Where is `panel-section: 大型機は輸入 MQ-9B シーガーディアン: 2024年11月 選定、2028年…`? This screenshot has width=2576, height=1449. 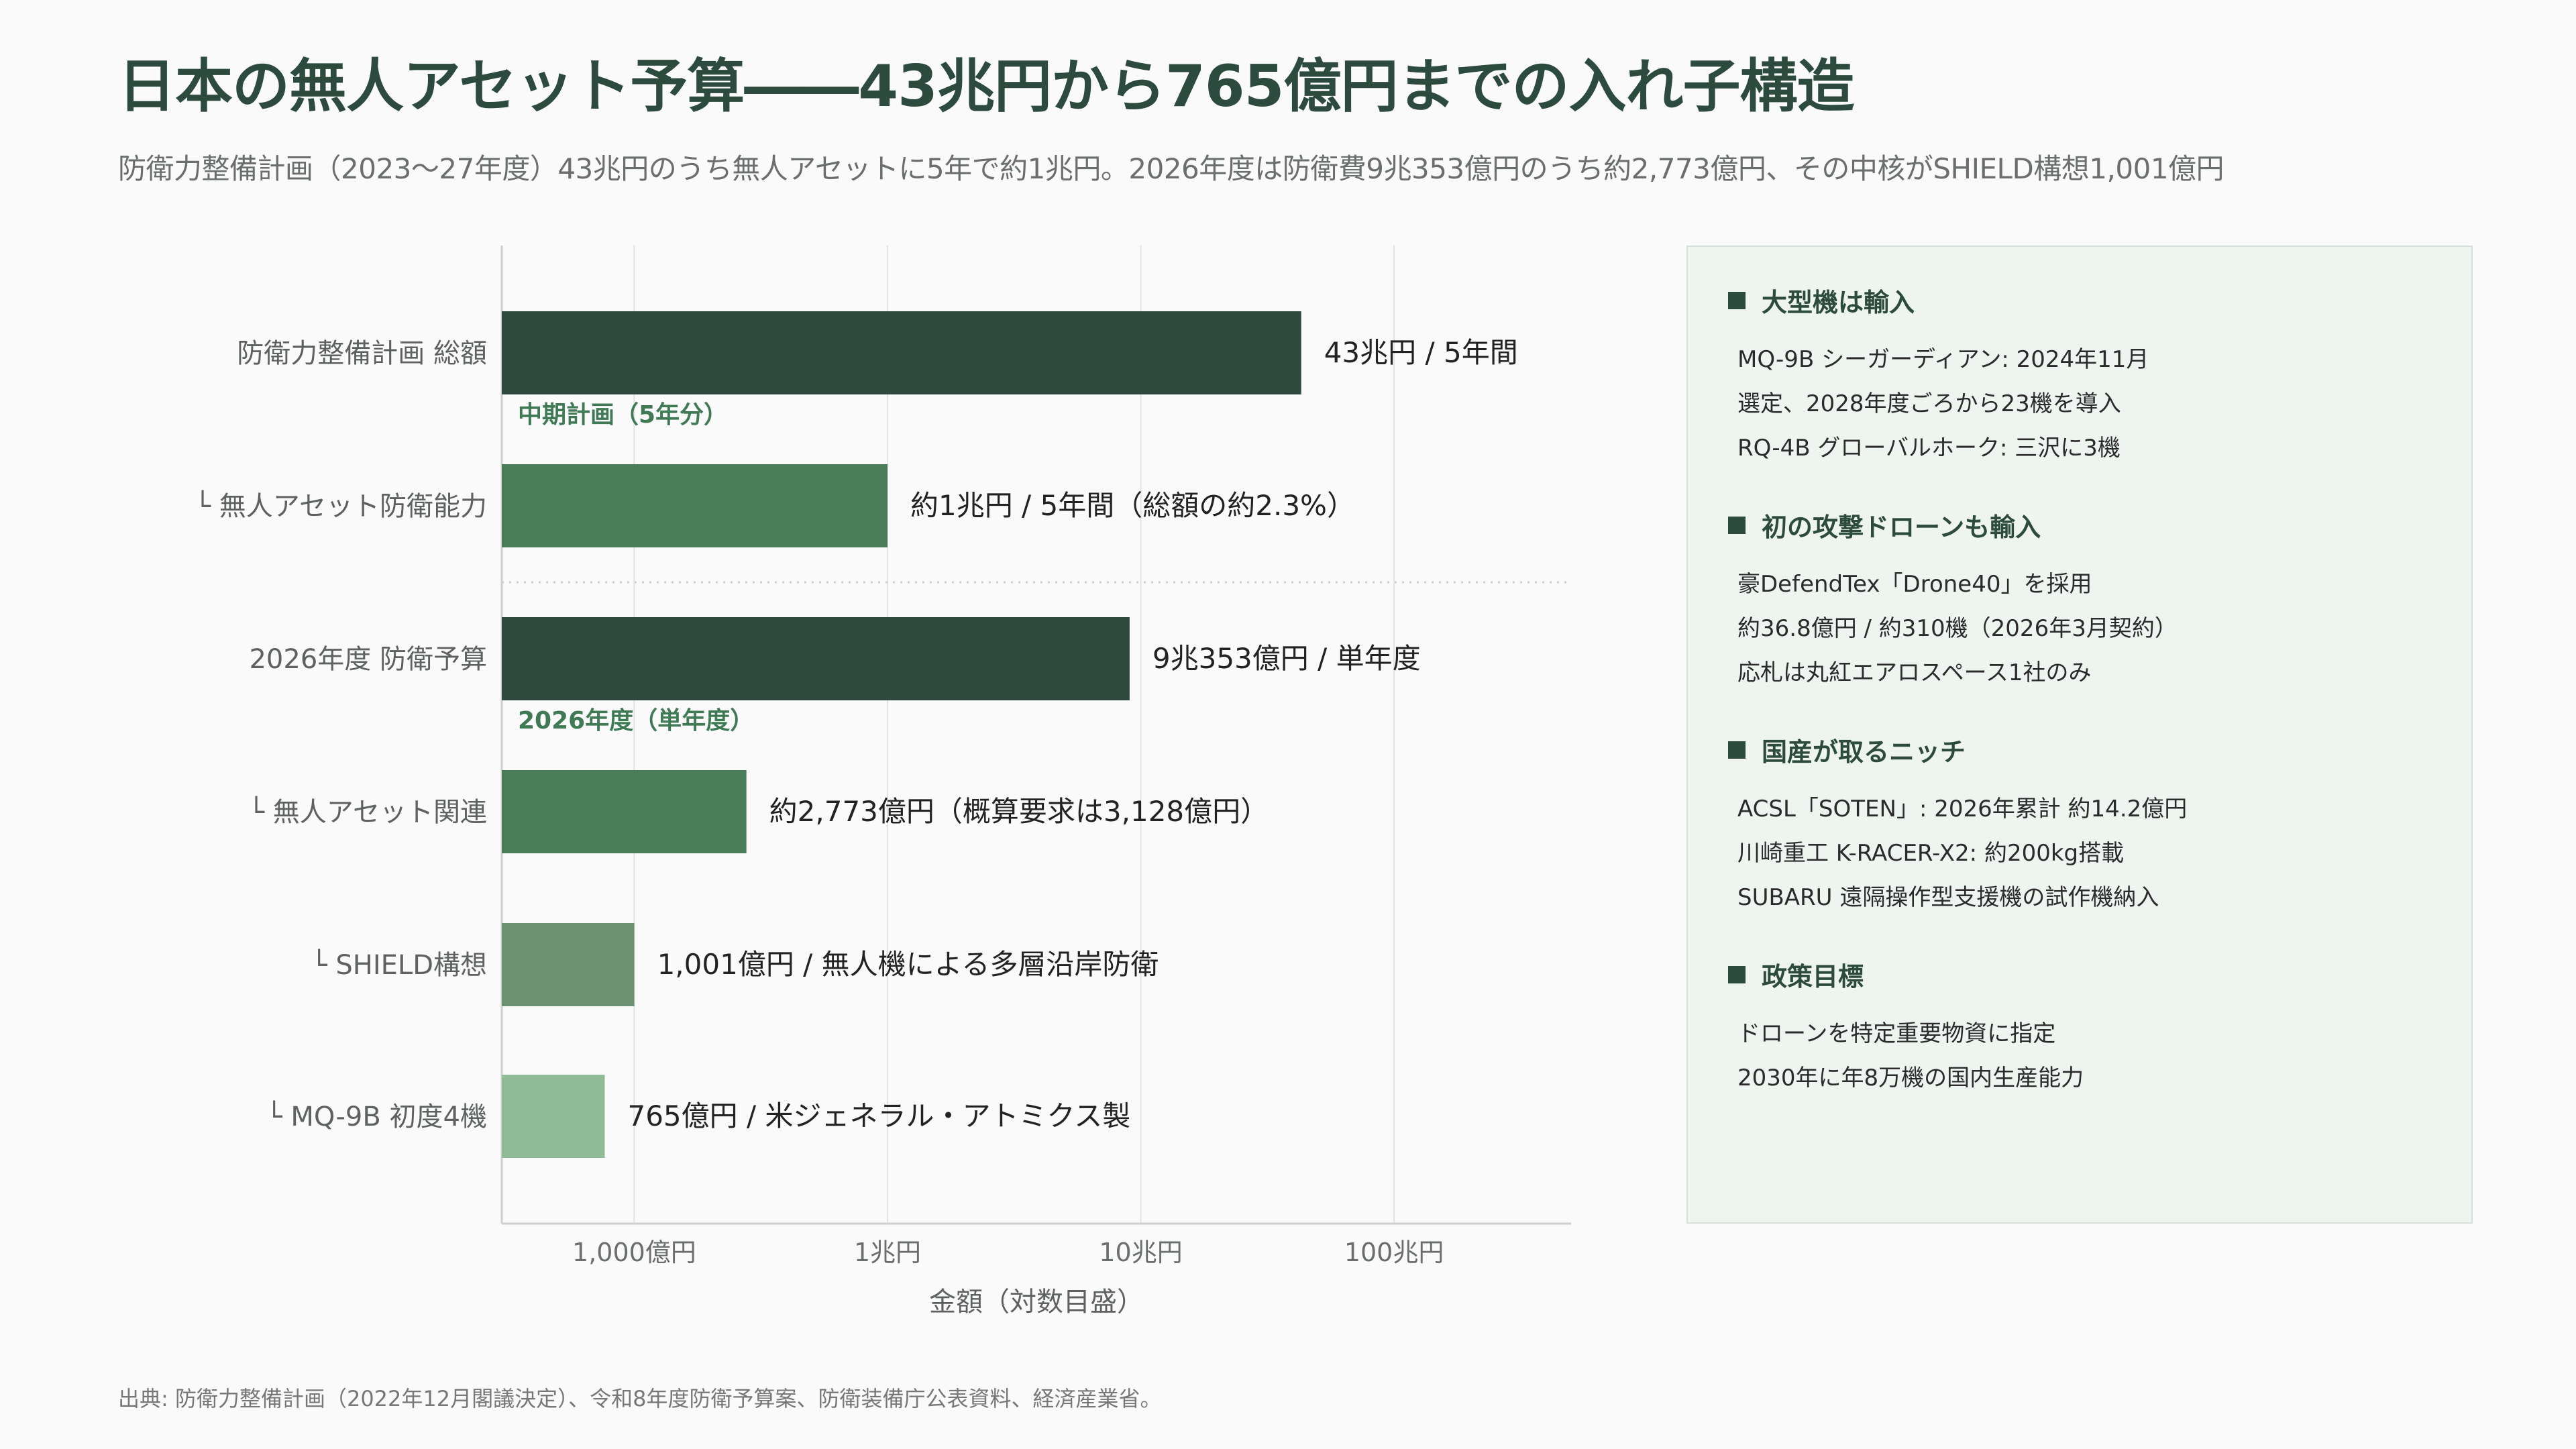 panel-section: 大型機は輸入 MQ-9B シーガーディアン: 2024年11月 選定、2028年… is located at coordinates (2079, 376).